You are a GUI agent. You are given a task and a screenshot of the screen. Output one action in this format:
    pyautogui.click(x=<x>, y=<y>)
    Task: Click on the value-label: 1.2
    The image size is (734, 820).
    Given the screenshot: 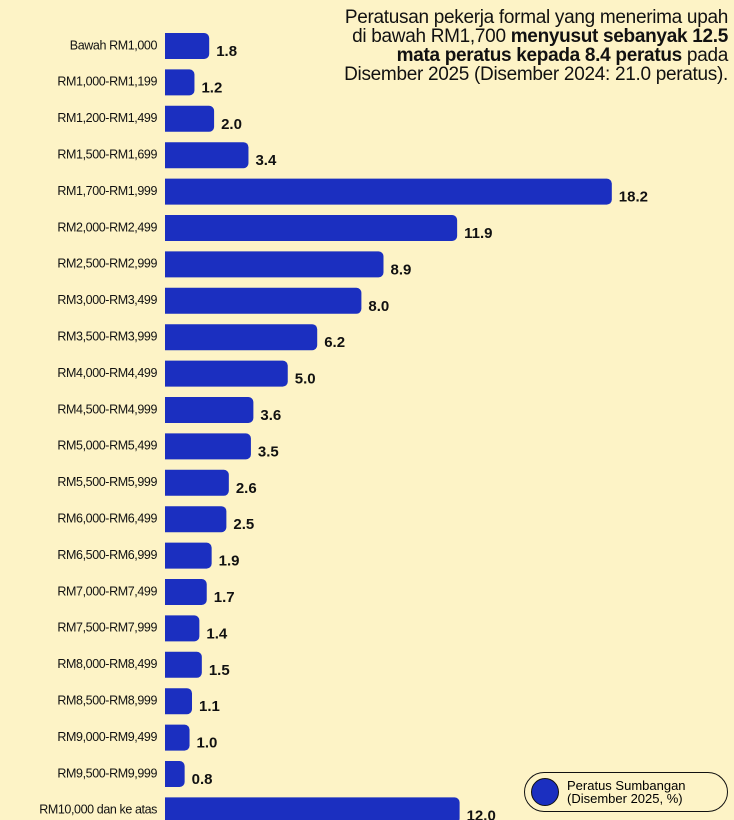 What is the action you would take?
    pyautogui.click(x=211, y=87)
    